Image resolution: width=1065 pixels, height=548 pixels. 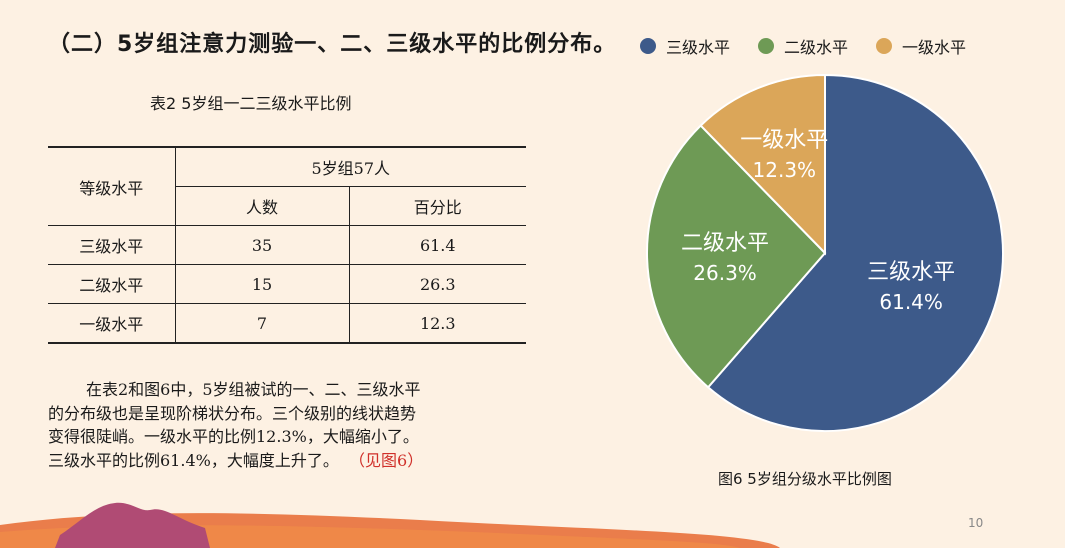 What do you see at coordinates (437, 206) in the screenshot?
I see `header-percent: 百分比` at bounding box center [437, 206].